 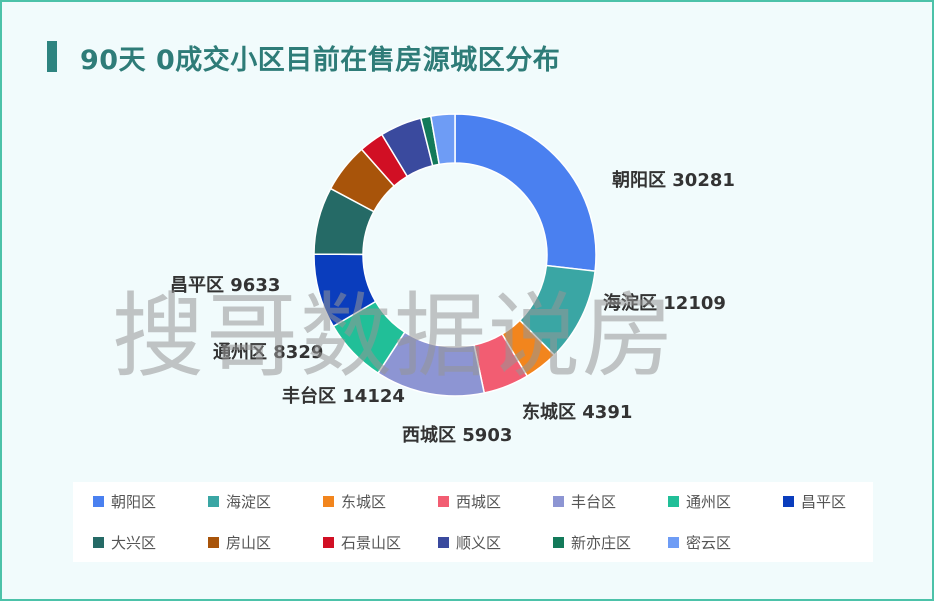 What do you see at coordinates (709, 543) in the screenshot?
I see `legend-label: 密云区` at bounding box center [709, 543].